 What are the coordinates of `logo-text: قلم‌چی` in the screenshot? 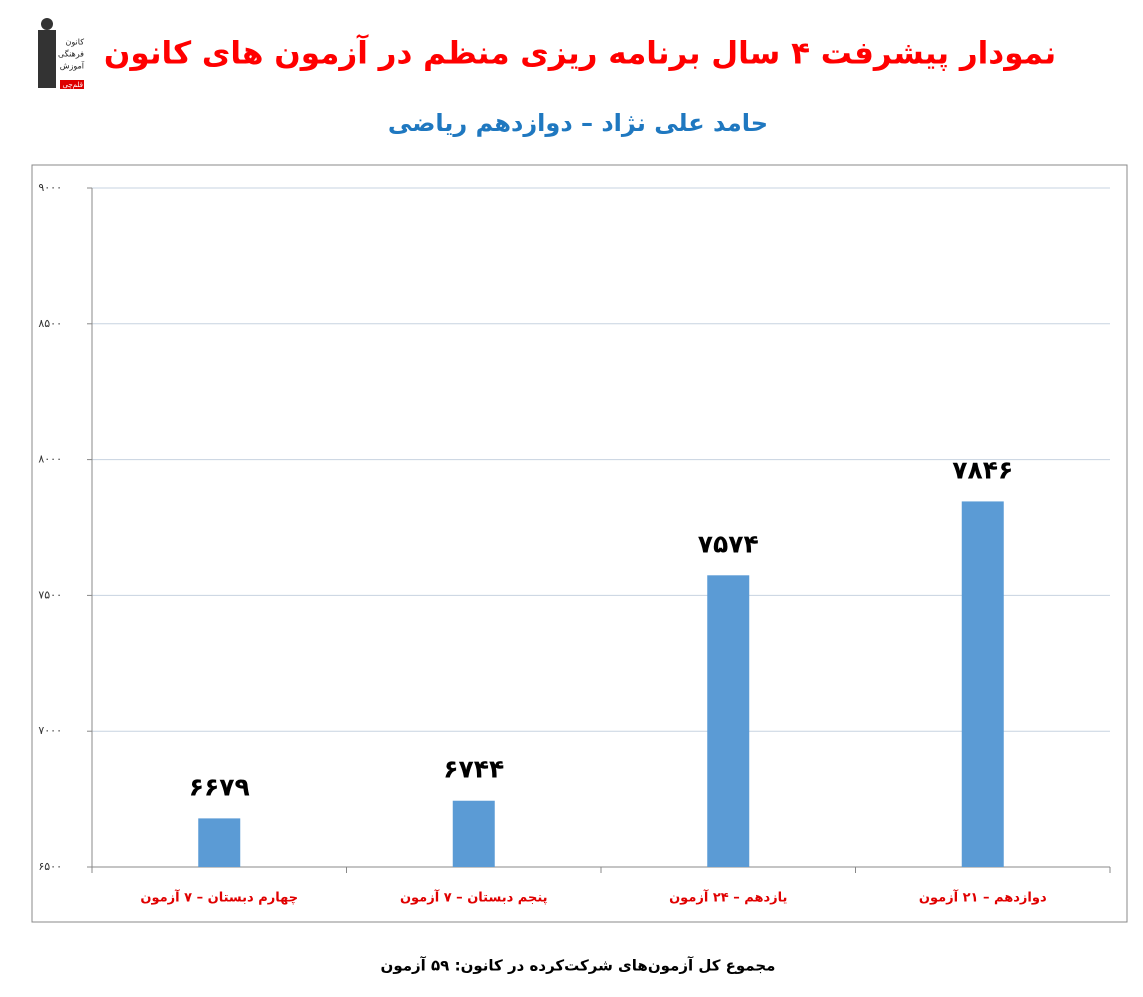 It's located at (73, 85).